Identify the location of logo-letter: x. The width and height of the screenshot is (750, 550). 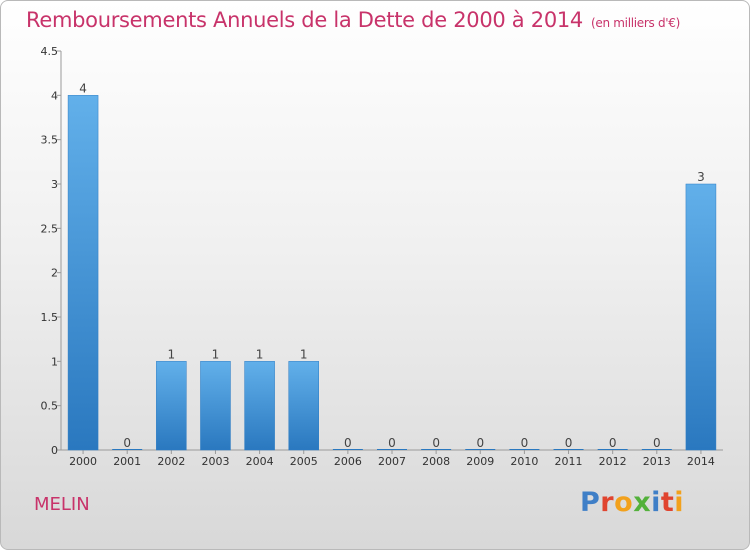
(642, 502).